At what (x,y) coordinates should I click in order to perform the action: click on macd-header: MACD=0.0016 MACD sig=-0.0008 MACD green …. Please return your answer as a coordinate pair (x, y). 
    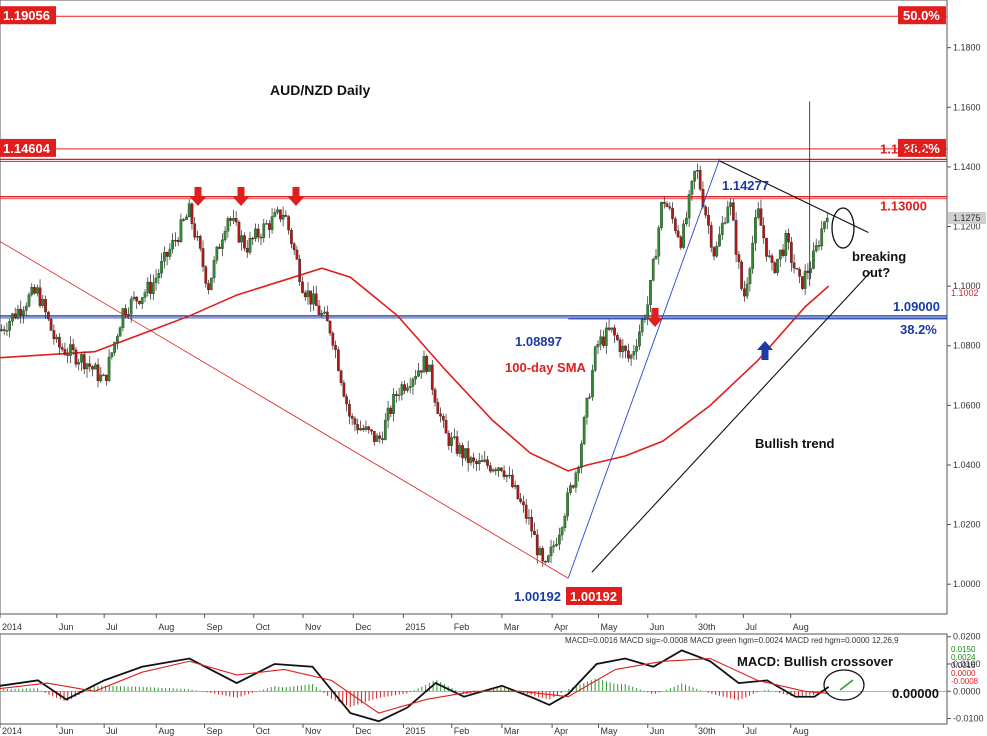
    Looking at the image, I should click on (732, 640).